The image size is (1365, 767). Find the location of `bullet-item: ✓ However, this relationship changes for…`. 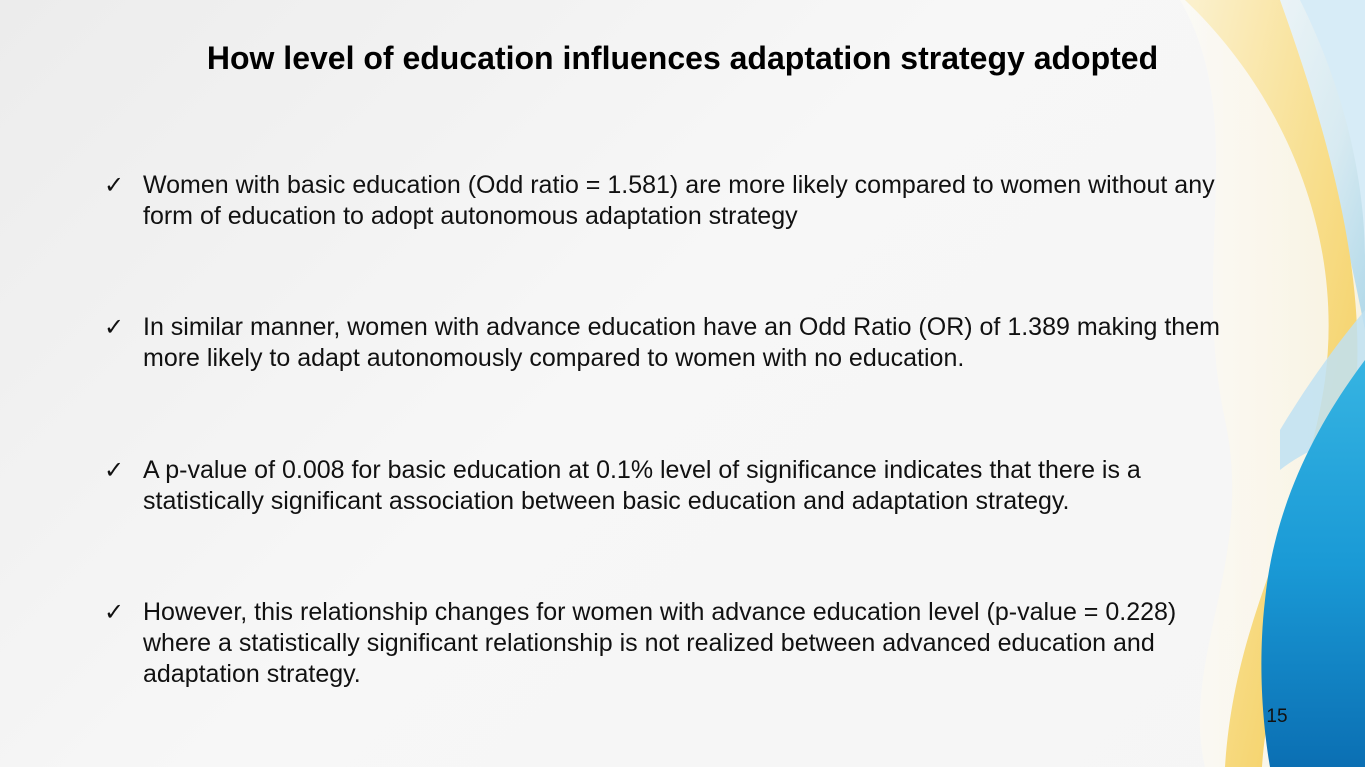

bullet-item: ✓ However, this relationship changes for… is located at coordinates (669, 643).